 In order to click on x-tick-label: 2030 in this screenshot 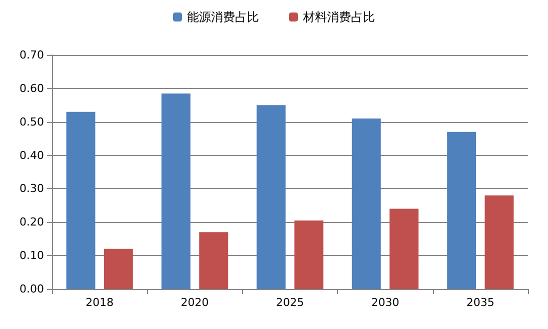, I will do `click(385, 302)`.